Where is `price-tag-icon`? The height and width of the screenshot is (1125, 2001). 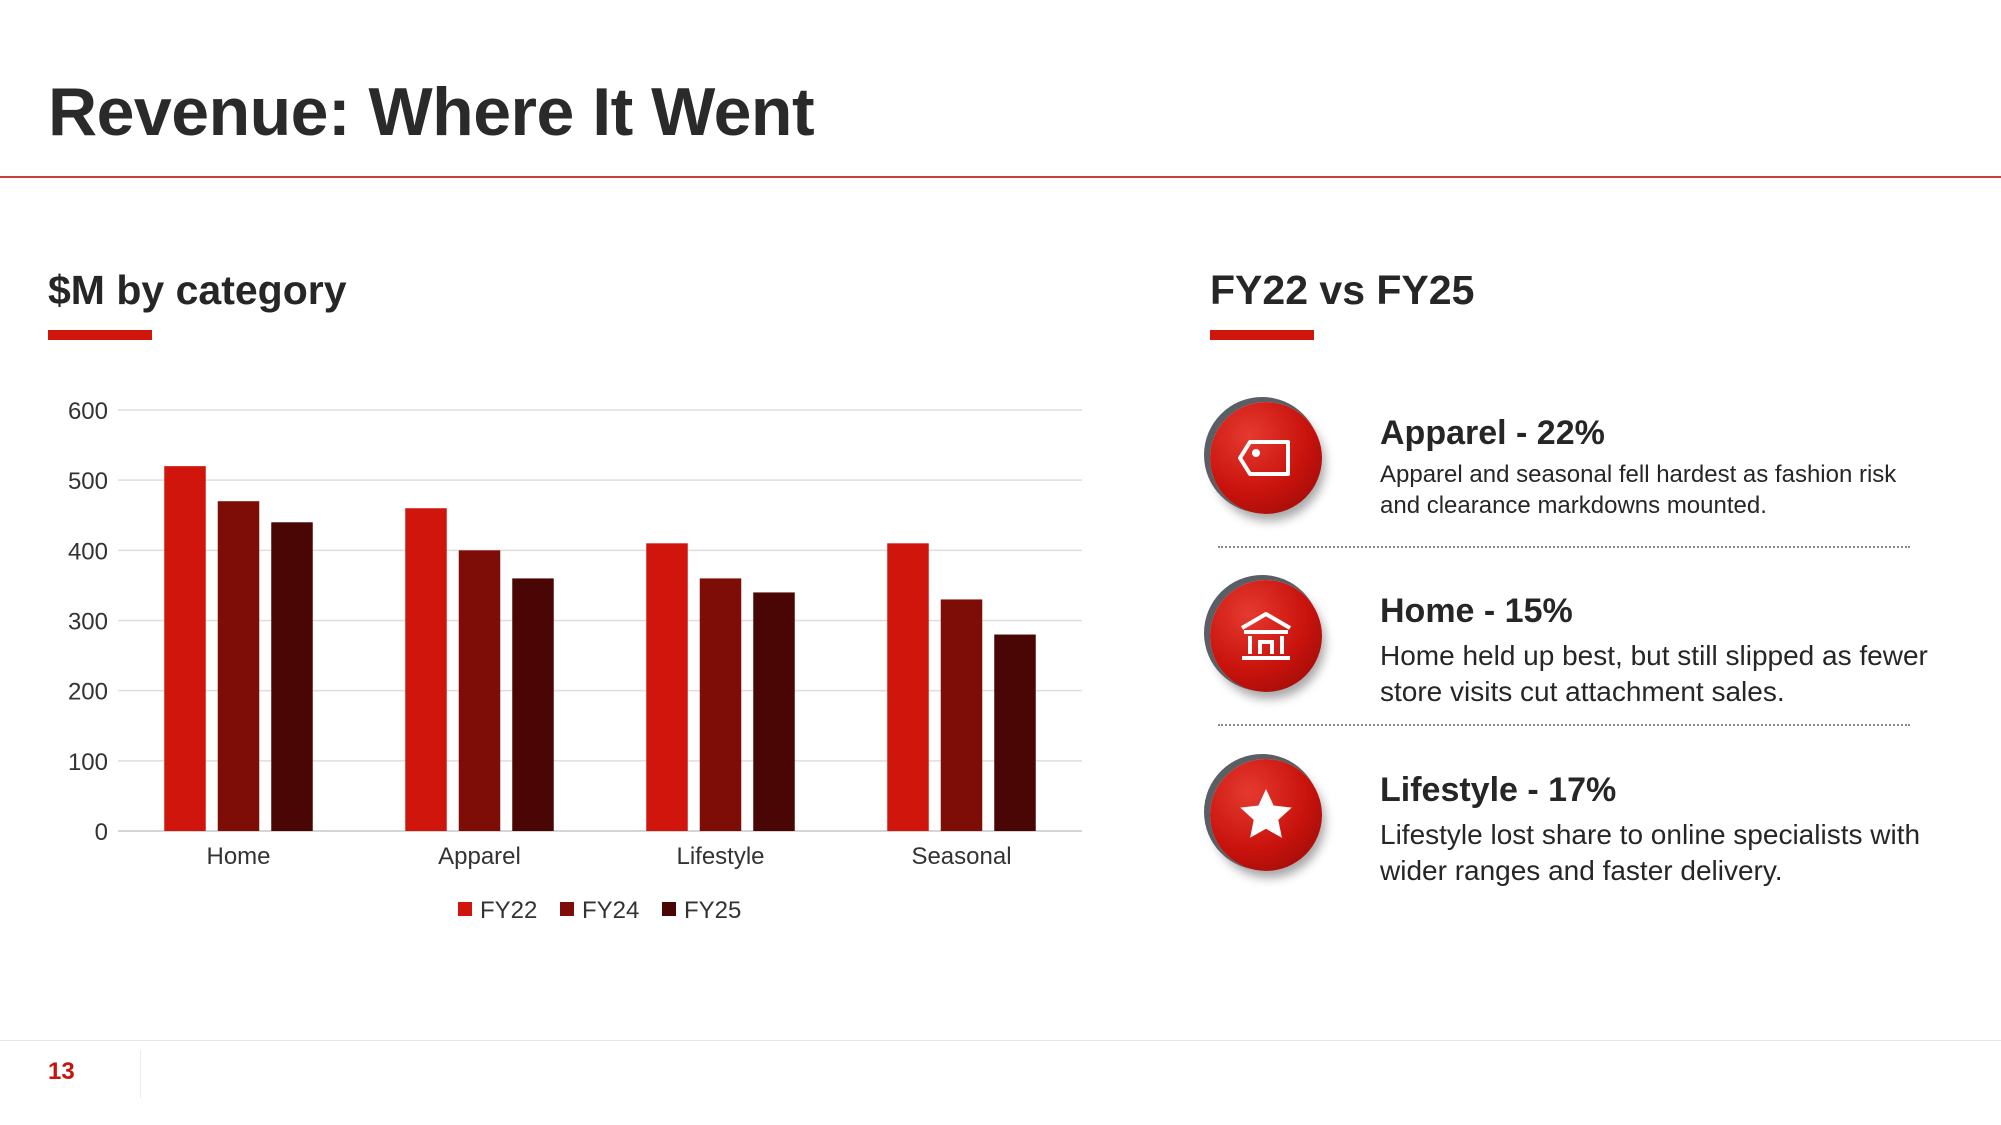 price-tag-icon is located at coordinates (1264, 458).